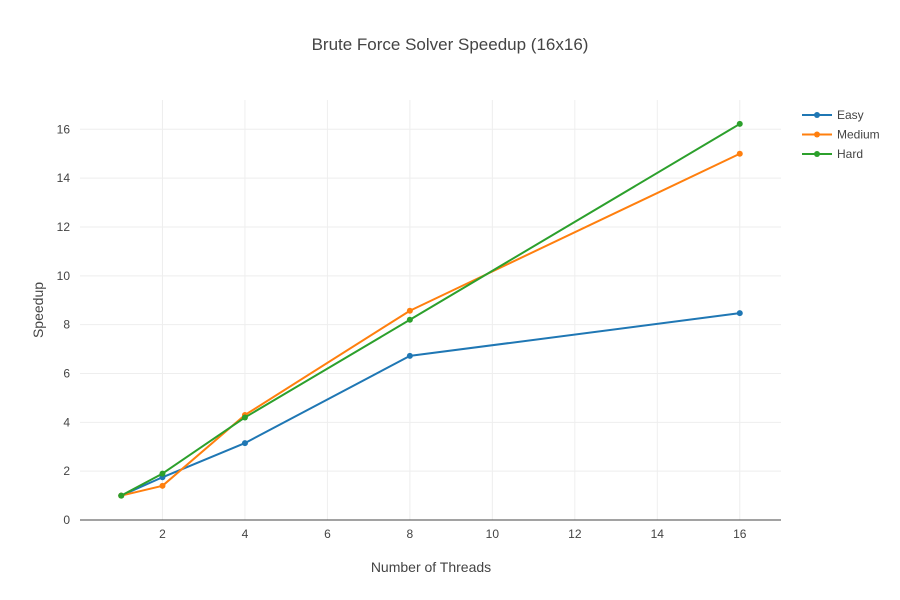  I want to click on x-axis-title: Number of Threads, so click(431, 567).